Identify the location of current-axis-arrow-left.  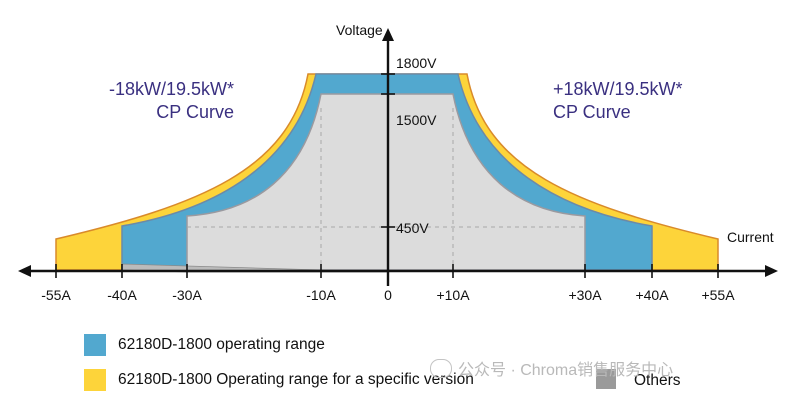
(24, 271).